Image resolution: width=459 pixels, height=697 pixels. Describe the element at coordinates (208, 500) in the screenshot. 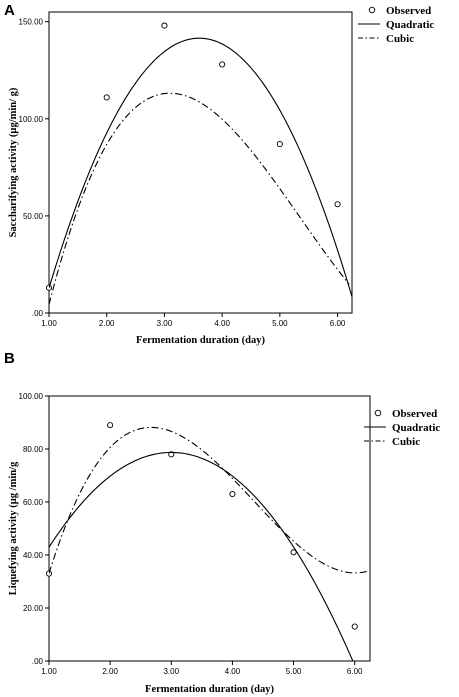

I see `cubic-fit-line` at that location.